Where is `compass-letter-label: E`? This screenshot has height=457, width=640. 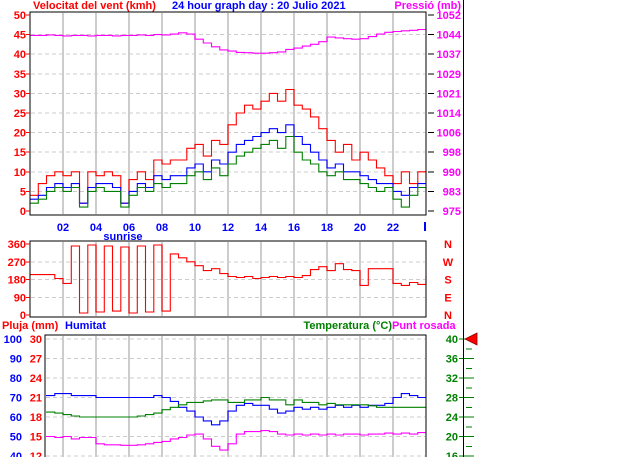 compass-letter-label: E is located at coordinates (447, 298).